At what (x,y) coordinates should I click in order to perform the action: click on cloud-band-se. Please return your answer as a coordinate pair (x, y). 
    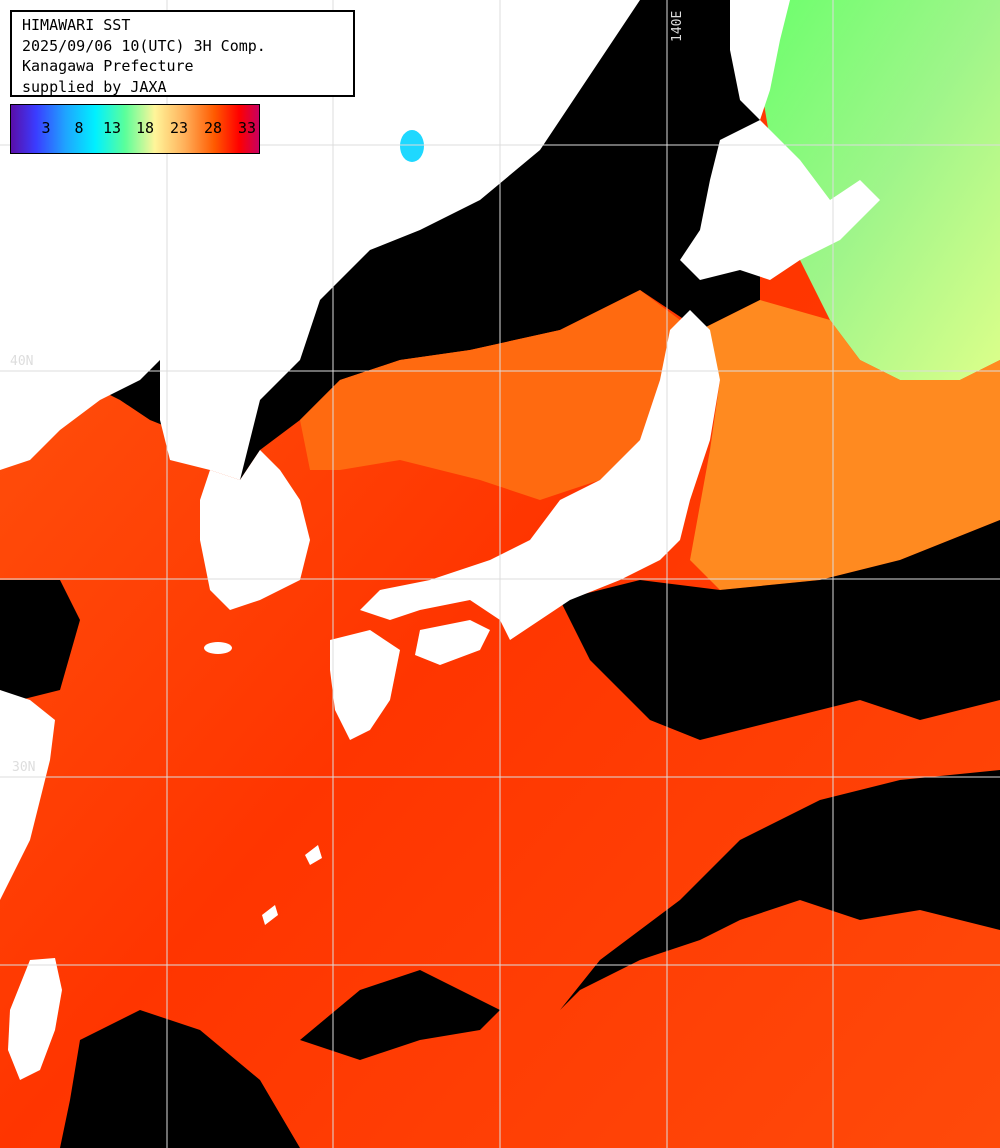
    Looking at the image, I should click on (780, 890).